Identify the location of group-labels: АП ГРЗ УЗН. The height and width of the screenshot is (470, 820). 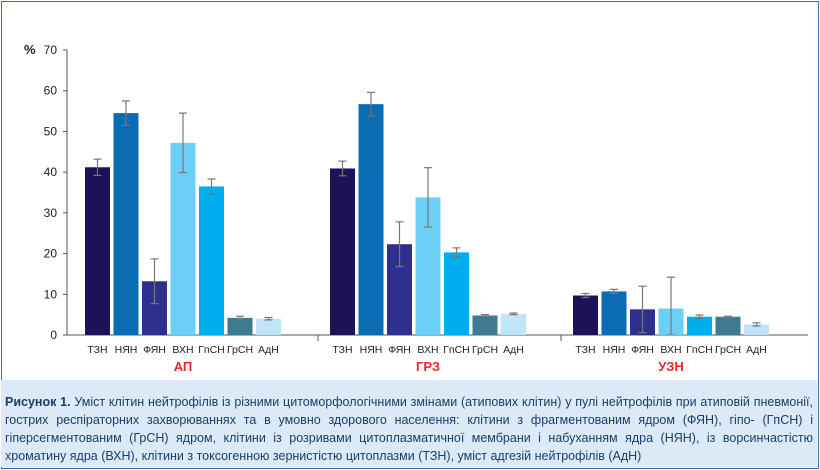
(429, 366).